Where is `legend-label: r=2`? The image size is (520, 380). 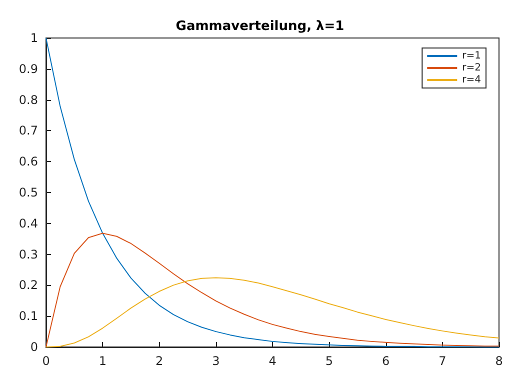 legend-label: r=2 is located at coordinates (472, 68).